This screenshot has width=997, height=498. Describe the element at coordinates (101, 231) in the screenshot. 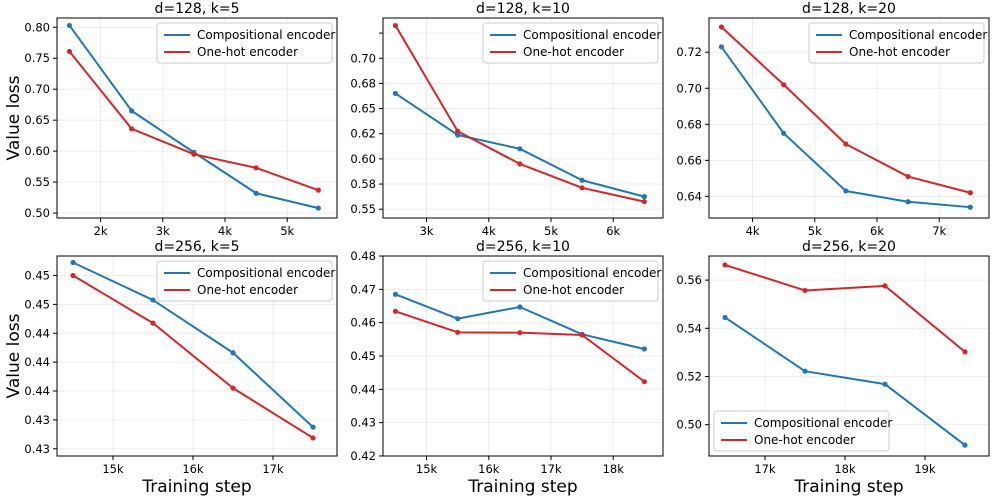

I see `x-tick-label: 2k` at that location.